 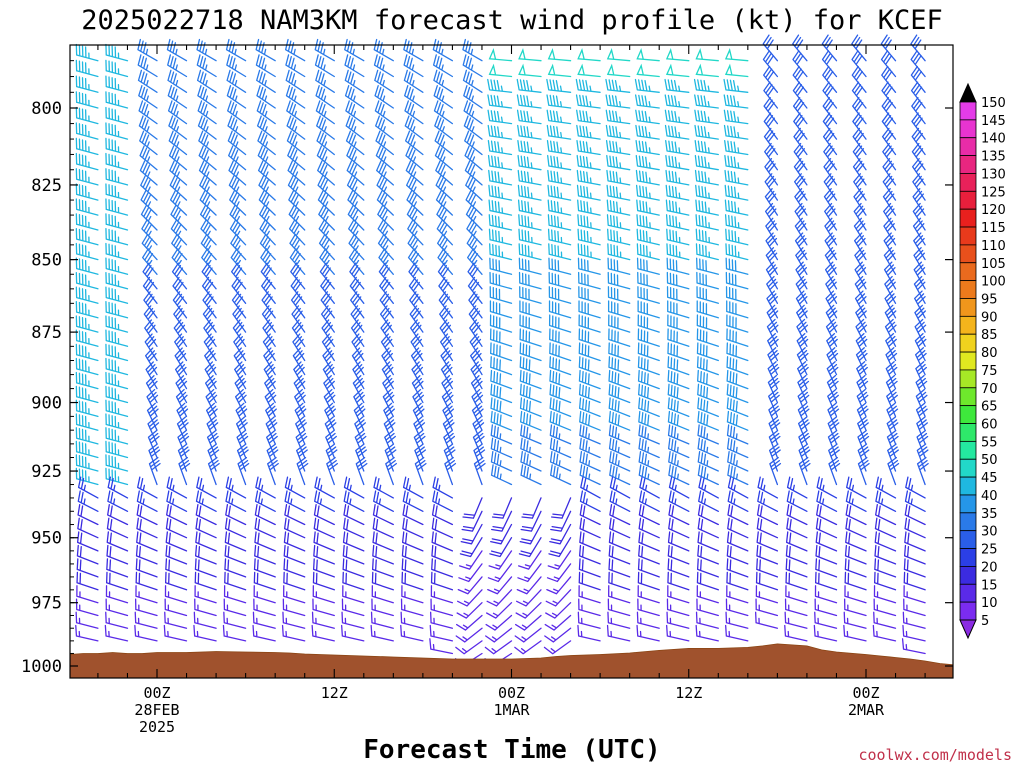 I want to click on colorbar-label: 50, so click(x=989, y=460).